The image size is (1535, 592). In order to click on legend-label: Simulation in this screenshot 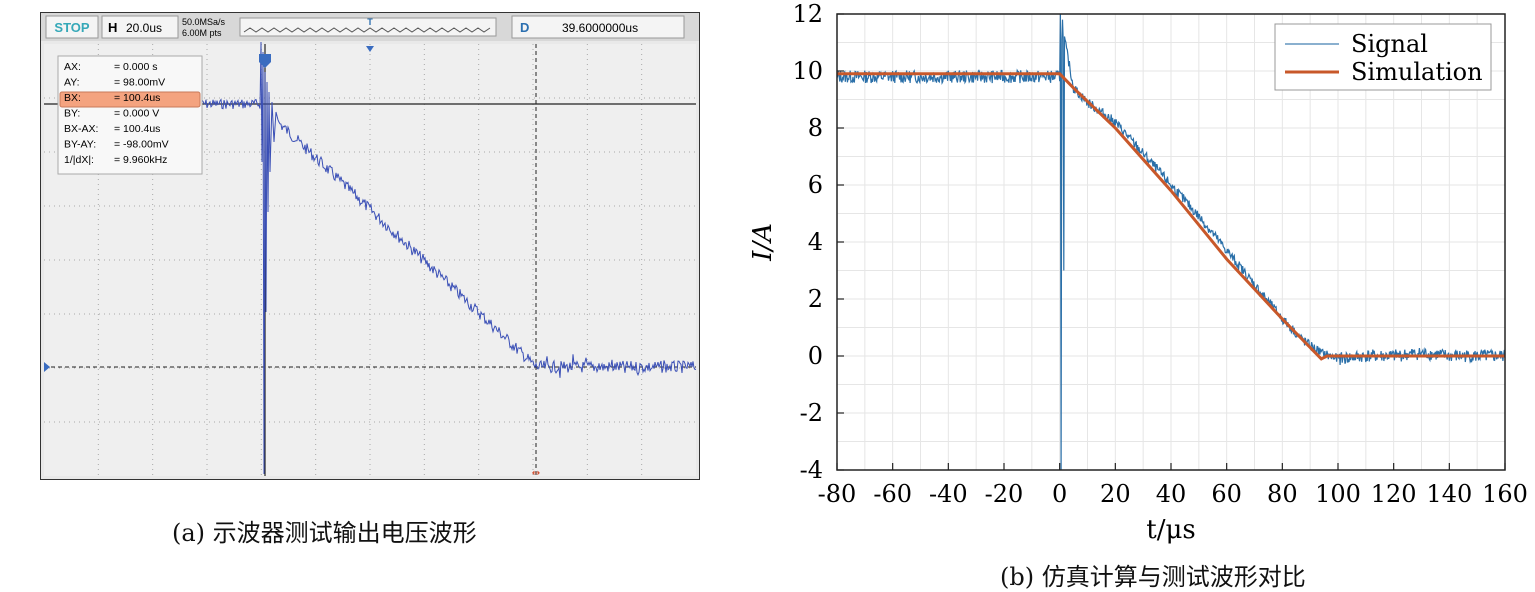, I will do `click(1417, 72)`.